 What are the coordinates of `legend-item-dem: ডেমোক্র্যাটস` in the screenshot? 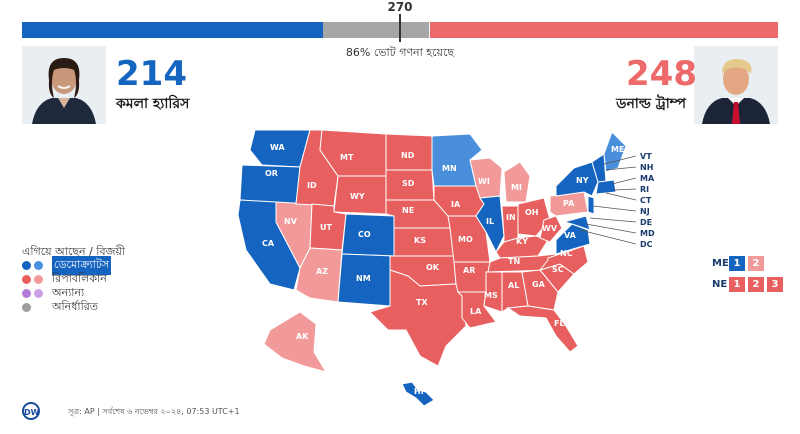 It's located at (67, 265).